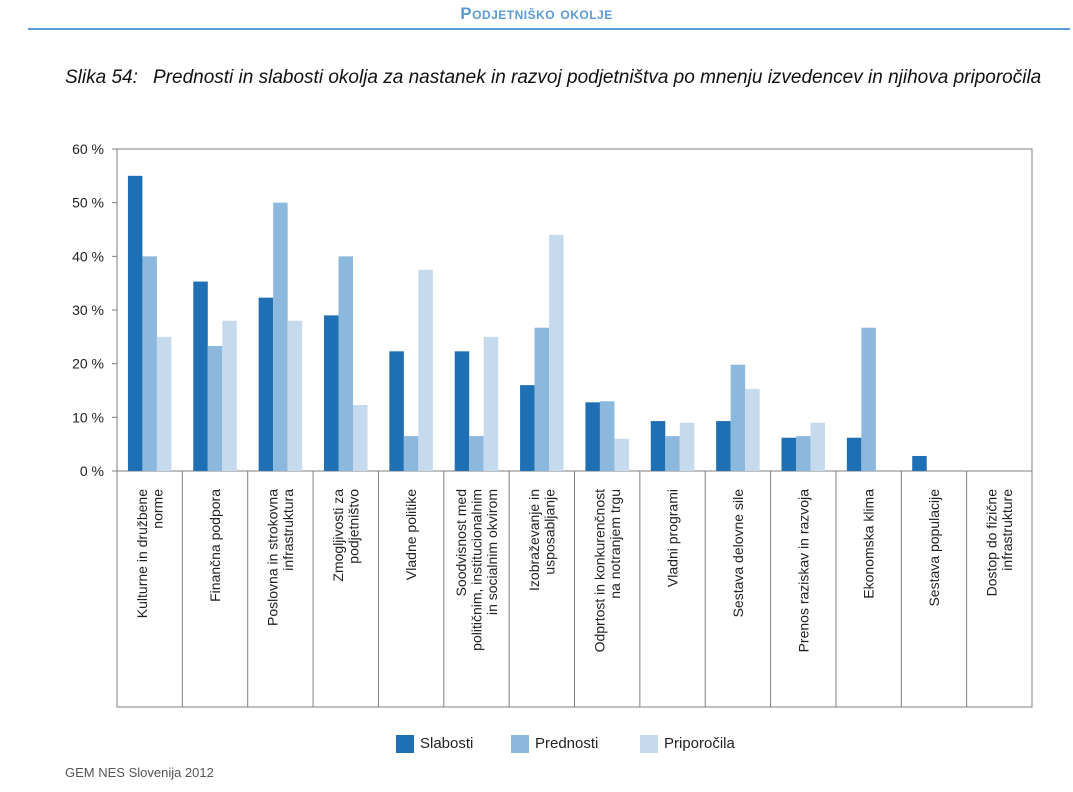  I want to click on category-label: Finančna podpora, so click(215, 545).